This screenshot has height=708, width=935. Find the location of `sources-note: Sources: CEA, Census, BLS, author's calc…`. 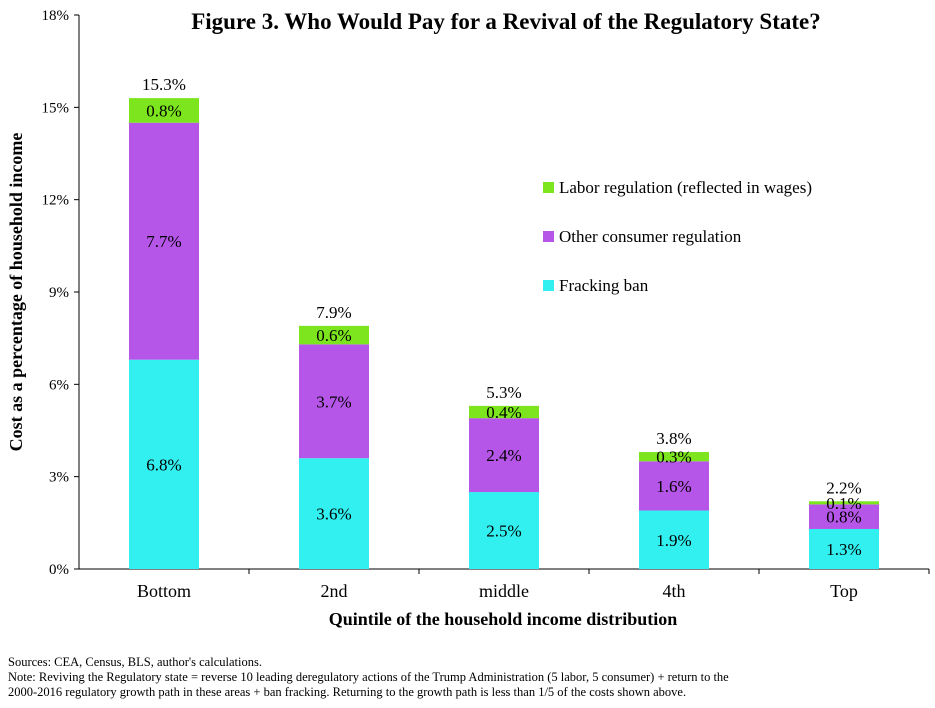

sources-note: Sources: CEA, Census, BLS, author's calc… is located at coordinates (135, 662).